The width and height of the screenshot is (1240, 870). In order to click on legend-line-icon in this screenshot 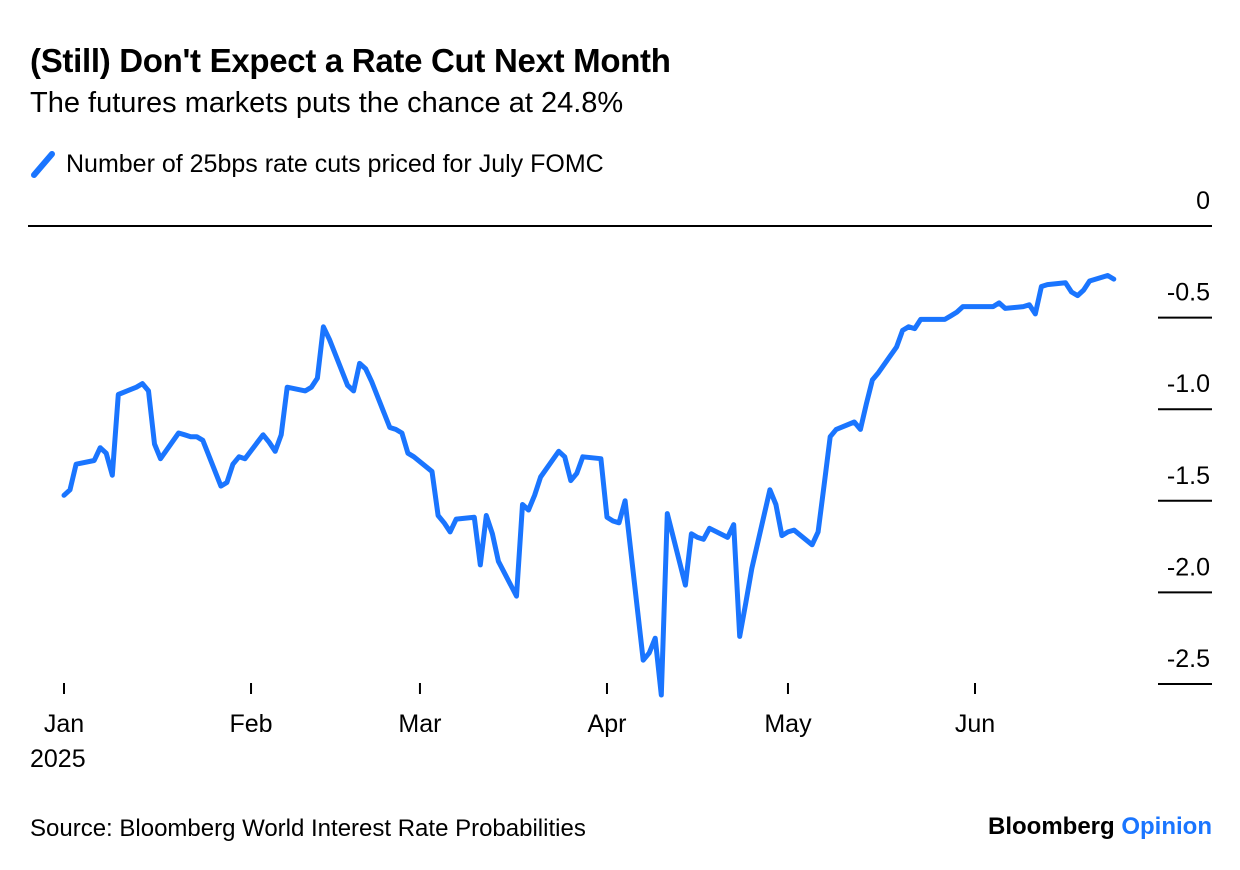, I will do `click(43, 164)`.